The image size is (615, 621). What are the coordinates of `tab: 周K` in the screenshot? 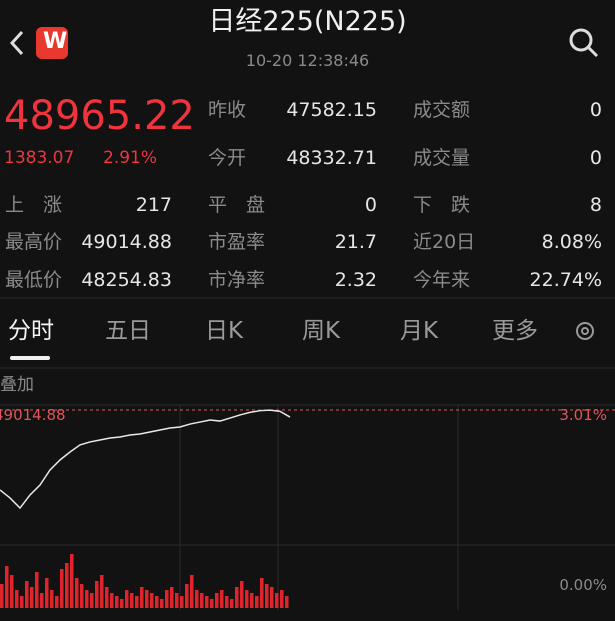 It's located at (321, 331).